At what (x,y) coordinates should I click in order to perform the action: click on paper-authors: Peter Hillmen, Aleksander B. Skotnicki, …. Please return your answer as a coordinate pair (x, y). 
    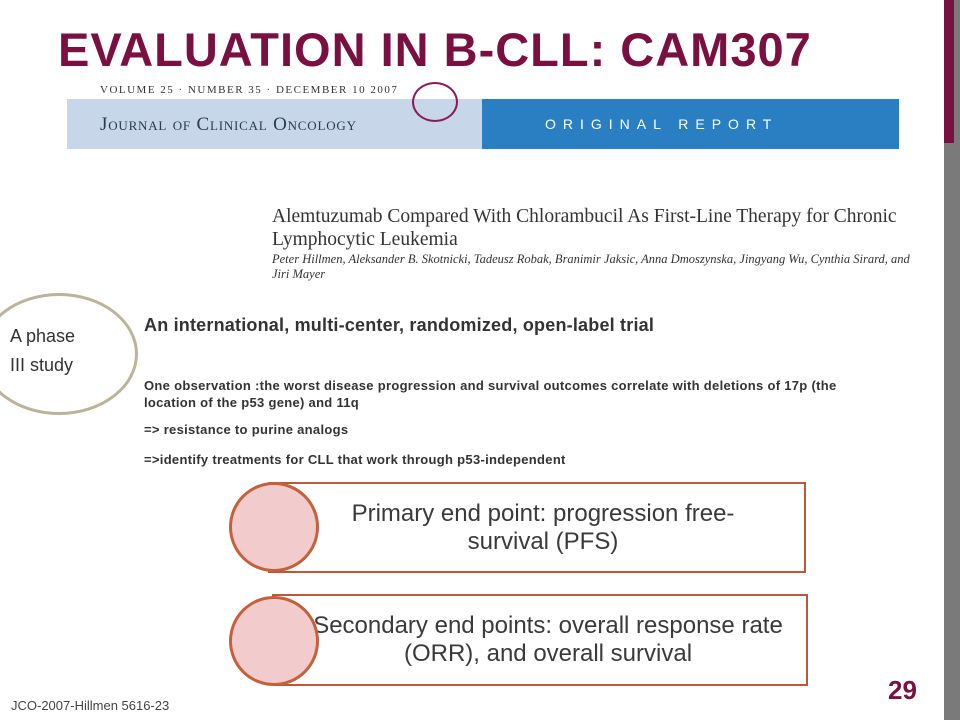
    Looking at the image, I should click on (591, 266).